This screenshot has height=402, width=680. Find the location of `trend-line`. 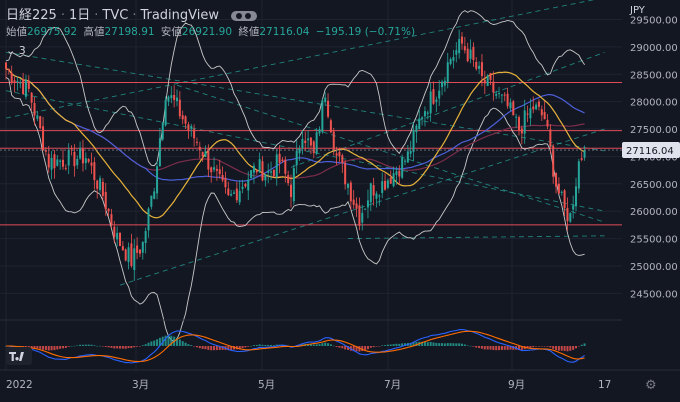

trend-line is located at coordinates (476, 237).